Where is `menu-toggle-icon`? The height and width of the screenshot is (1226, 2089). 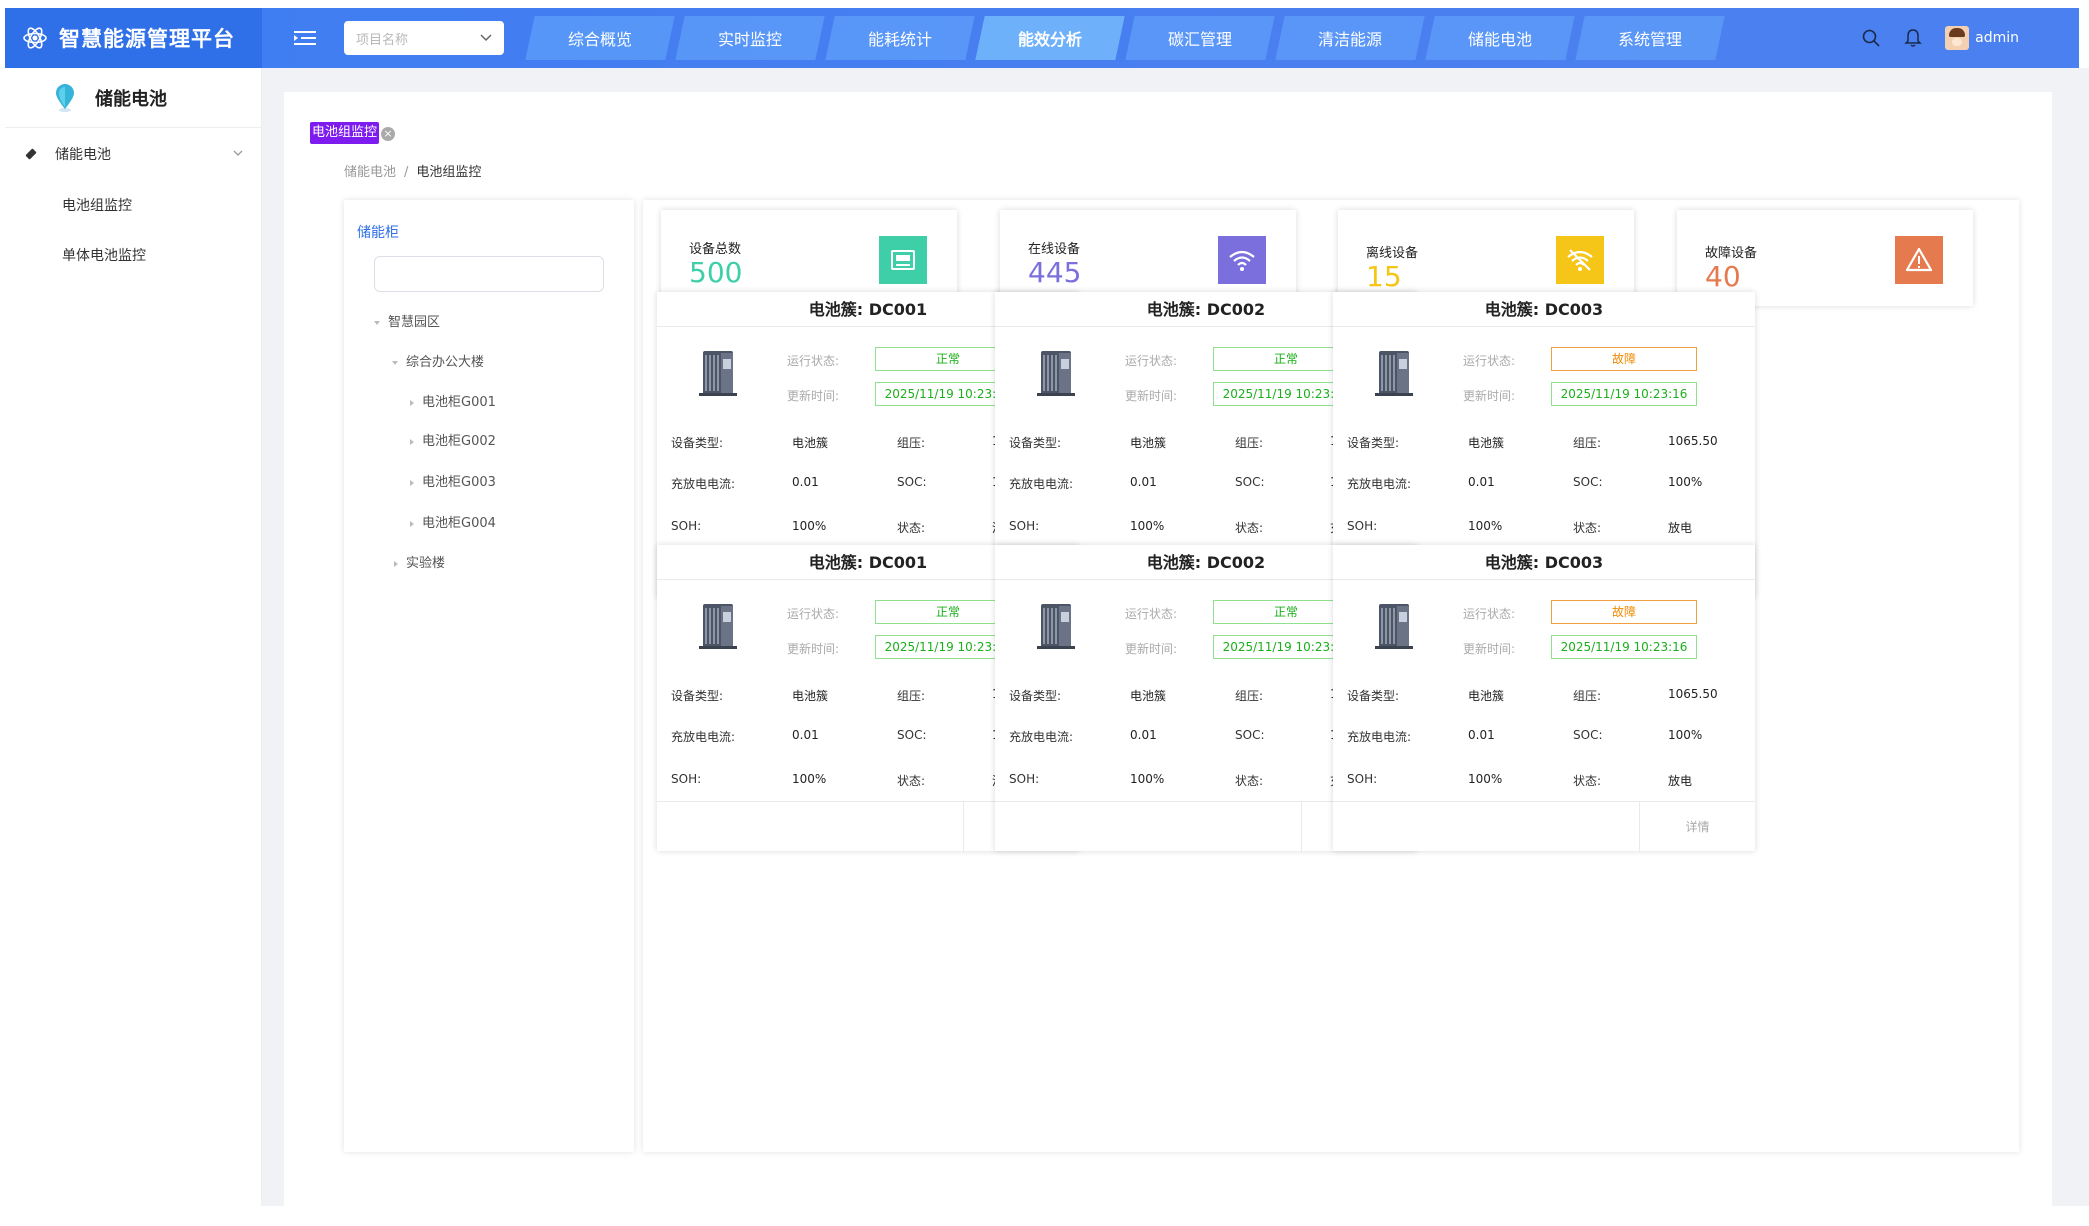 menu-toggle-icon is located at coordinates (305, 38).